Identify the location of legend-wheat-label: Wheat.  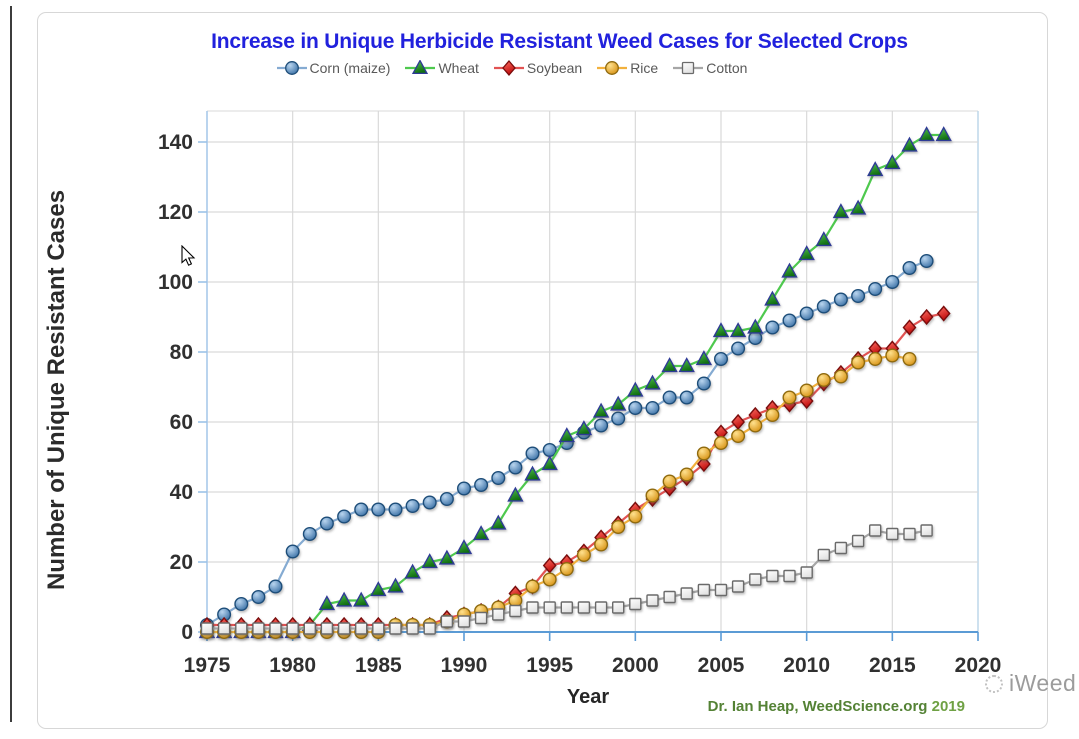
(458, 68).